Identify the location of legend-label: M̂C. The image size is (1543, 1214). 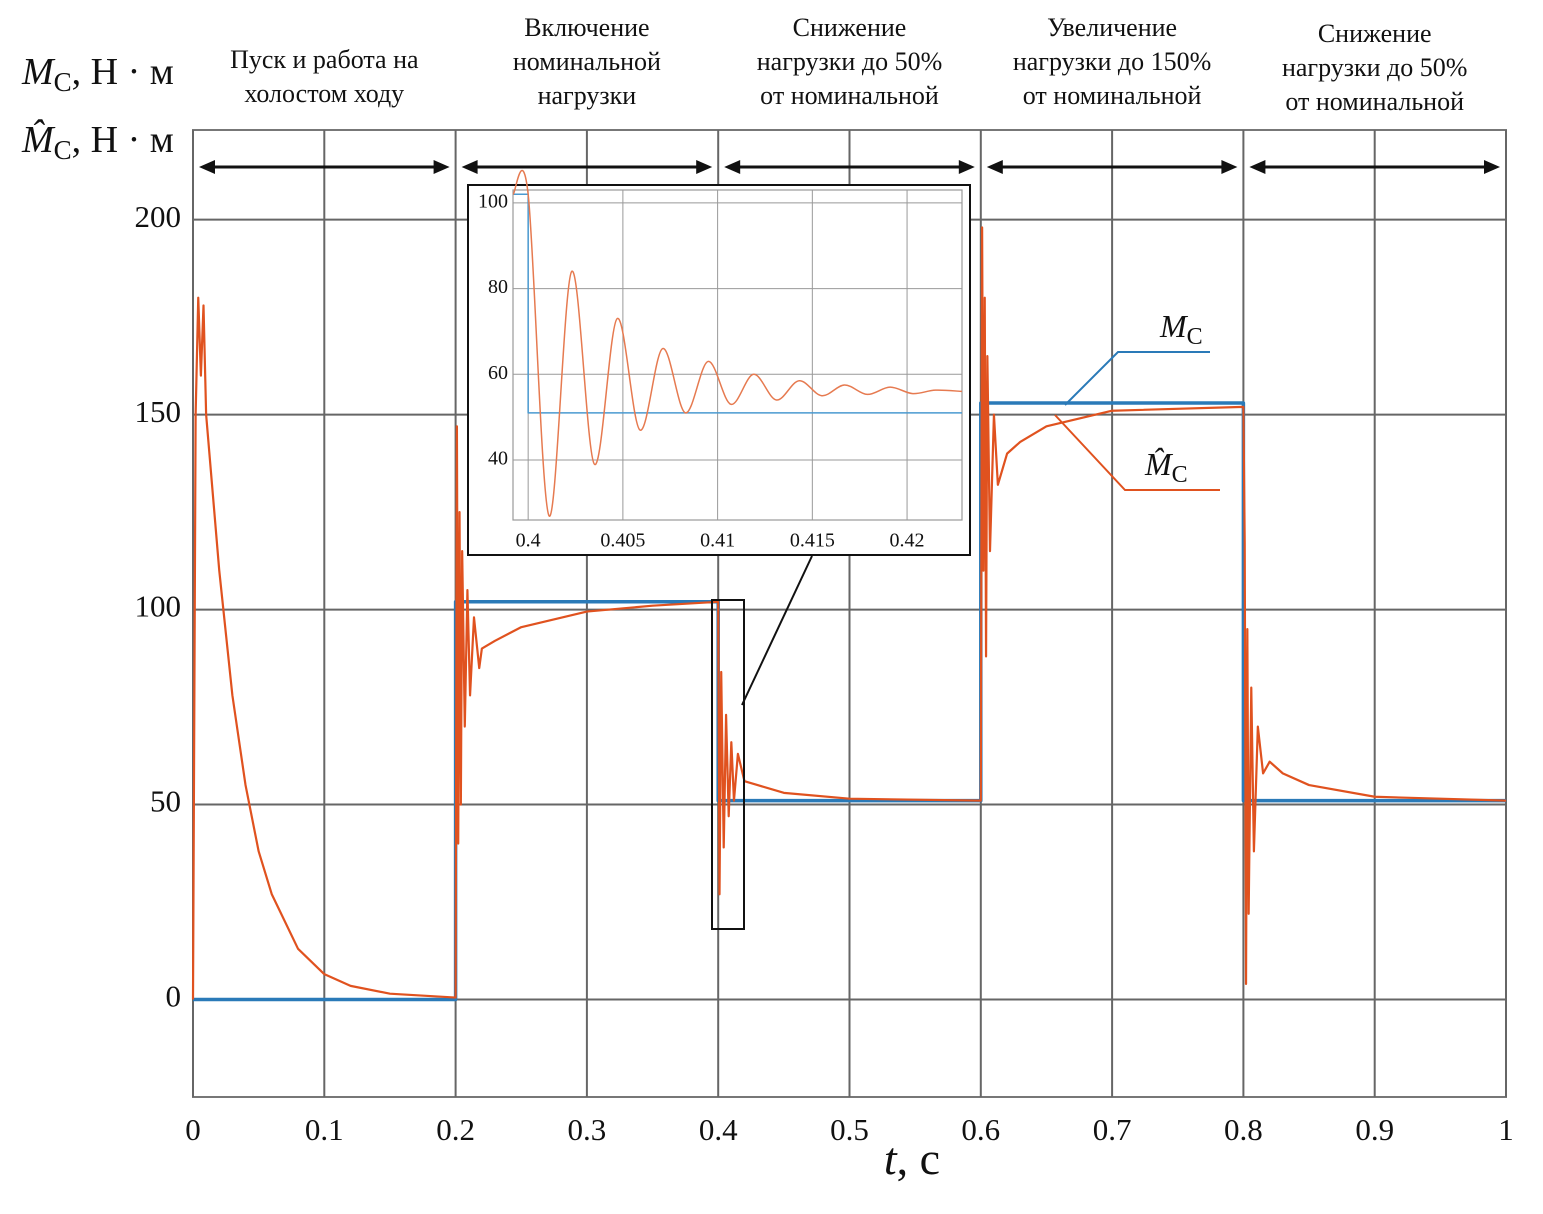
(1166, 466).